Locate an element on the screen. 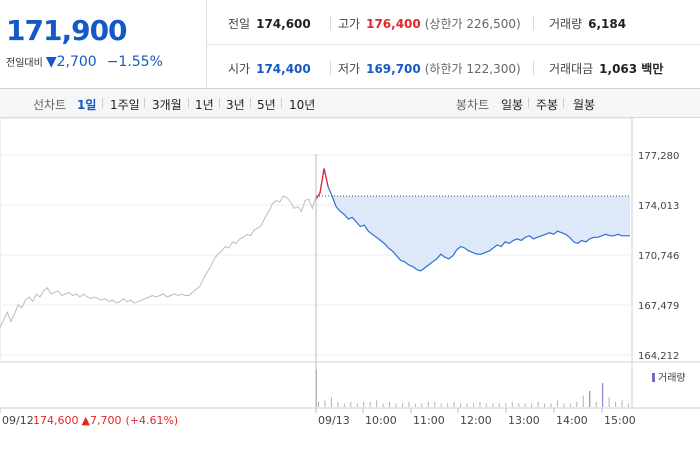 Image resolution: width=700 pixels, height=450 pixels. stat-label: 시가 is located at coordinates (239, 69).